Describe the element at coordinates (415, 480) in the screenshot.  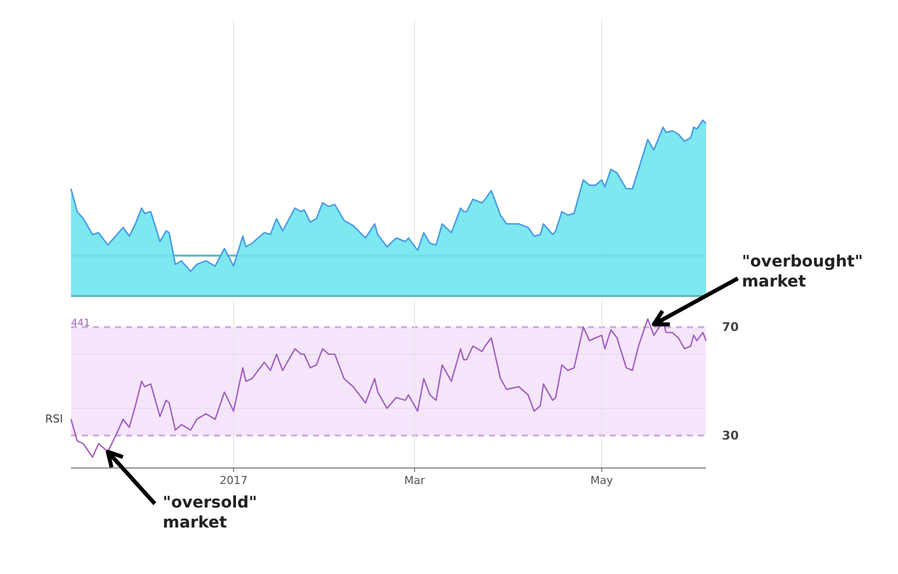
I see `x-tick-label: Mar` at that location.